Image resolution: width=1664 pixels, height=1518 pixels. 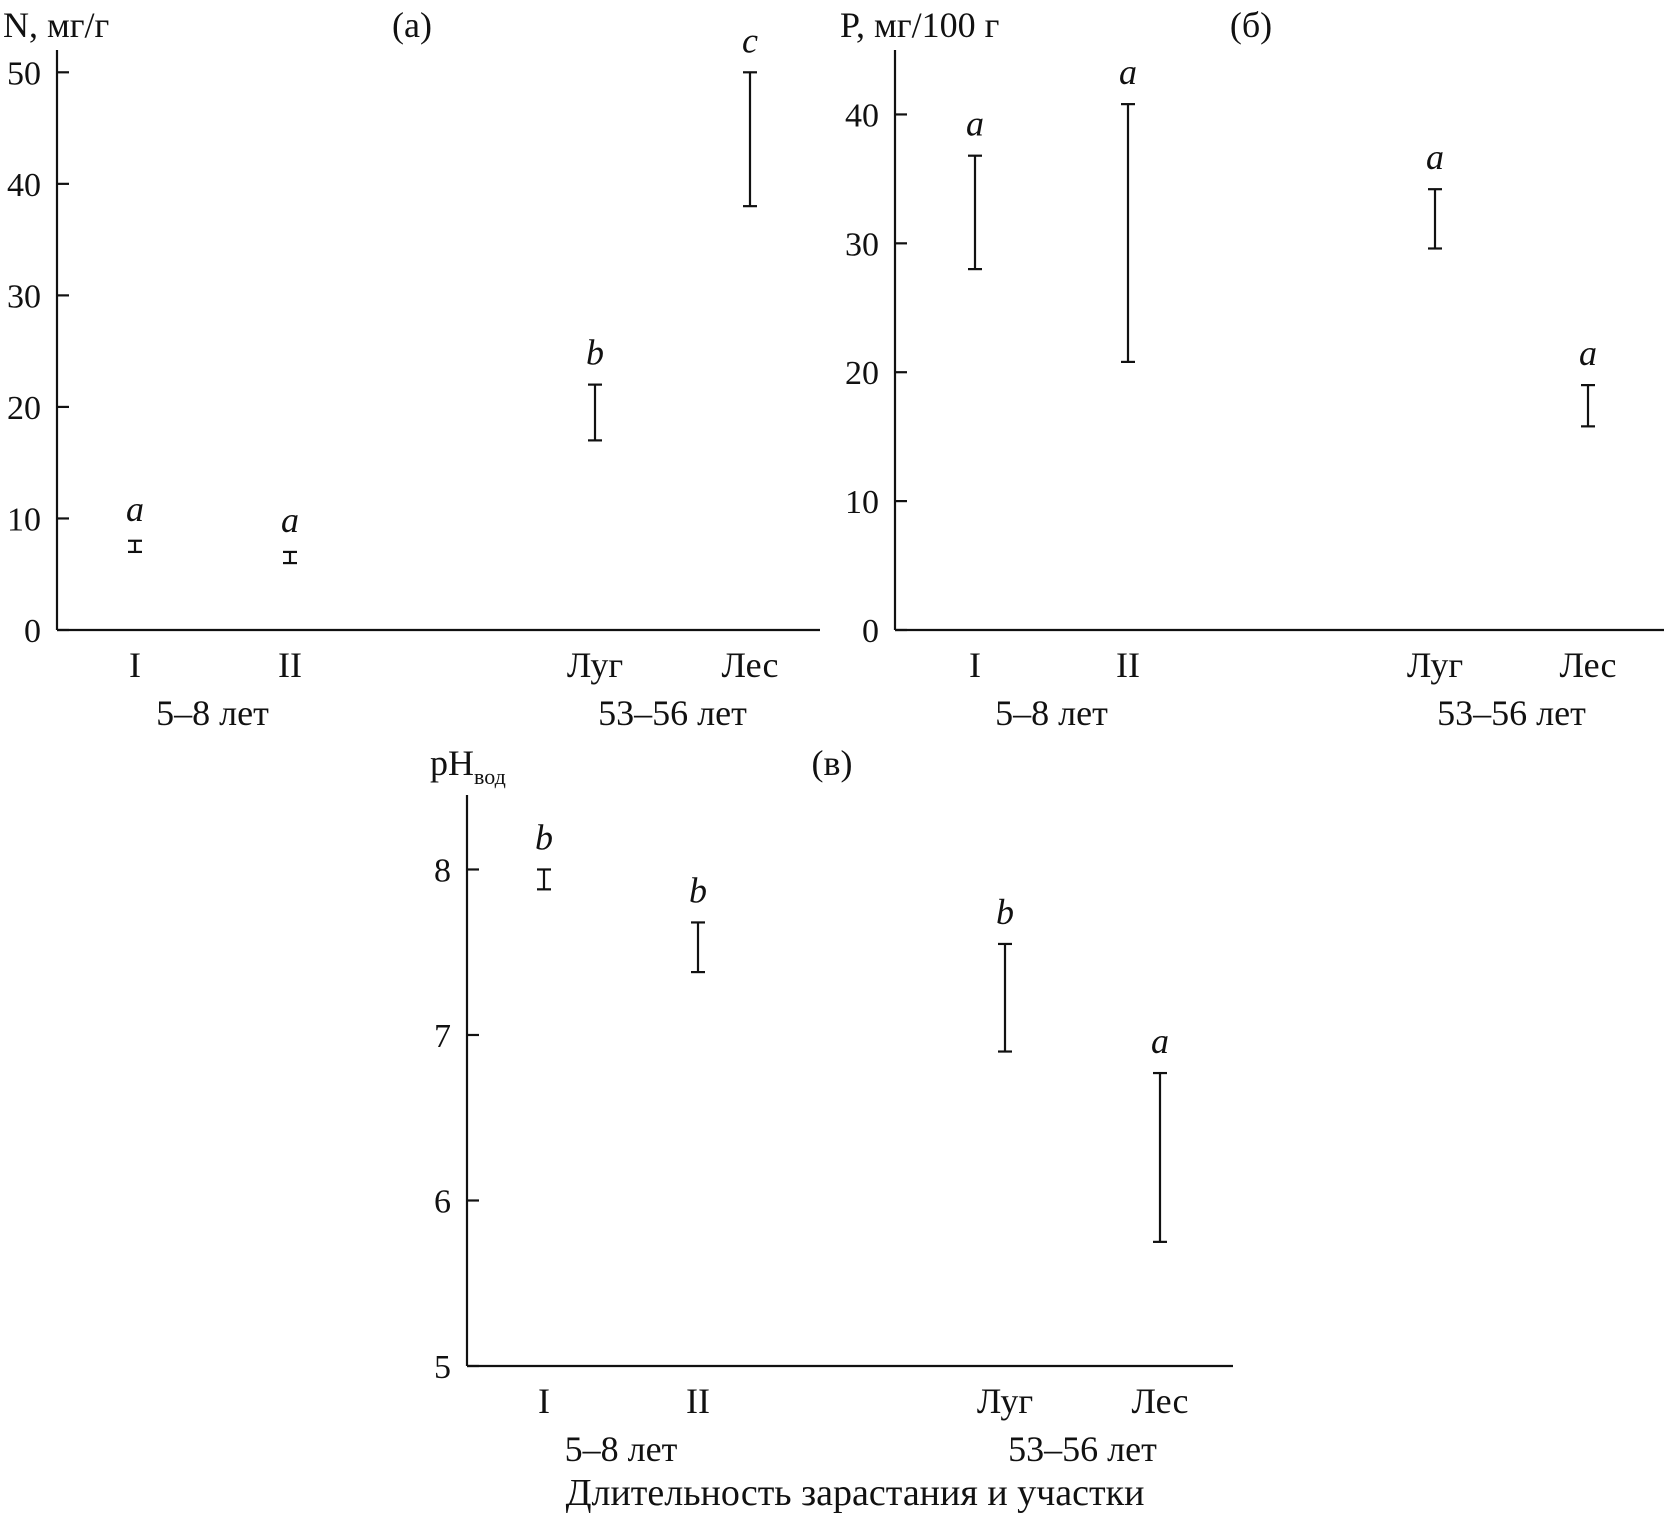 What do you see at coordinates (24, 73) in the screenshot?
I see `y-tick-label: 50` at bounding box center [24, 73].